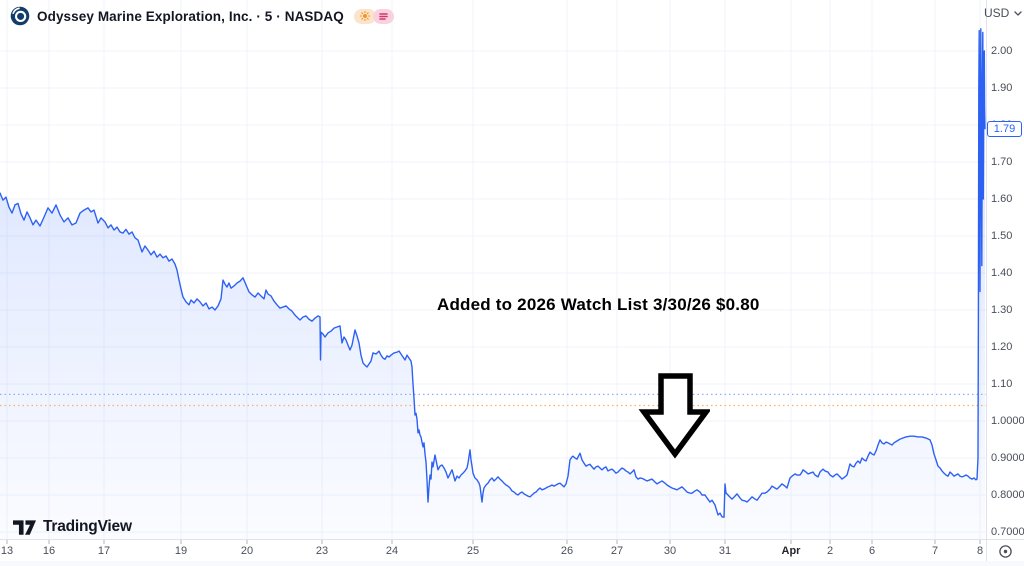 This screenshot has width=1024, height=566. What do you see at coordinates (1002, 87) in the screenshot?
I see `price-tick-label: 1.90` at bounding box center [1002, 87].